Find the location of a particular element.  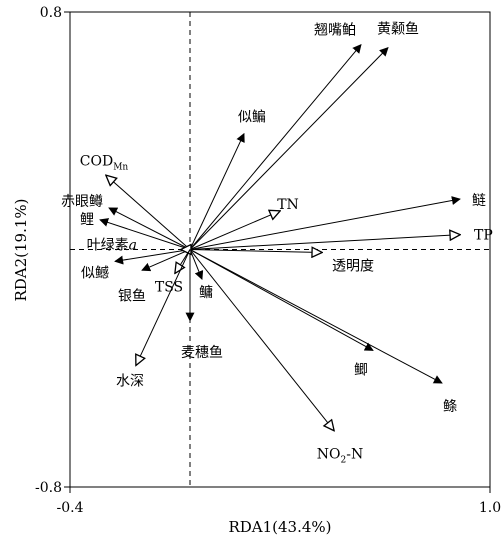

species-label-2: 似鳊 is located at coordinates (252, 118).